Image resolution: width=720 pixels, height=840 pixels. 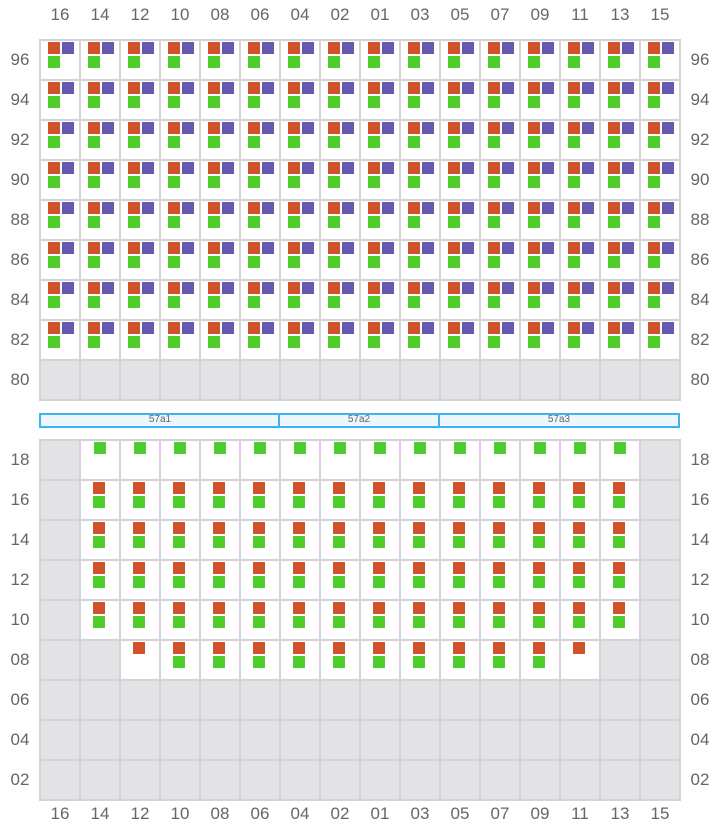 I want to click on section-57a2: 57a2, so click(x=359, y=420).